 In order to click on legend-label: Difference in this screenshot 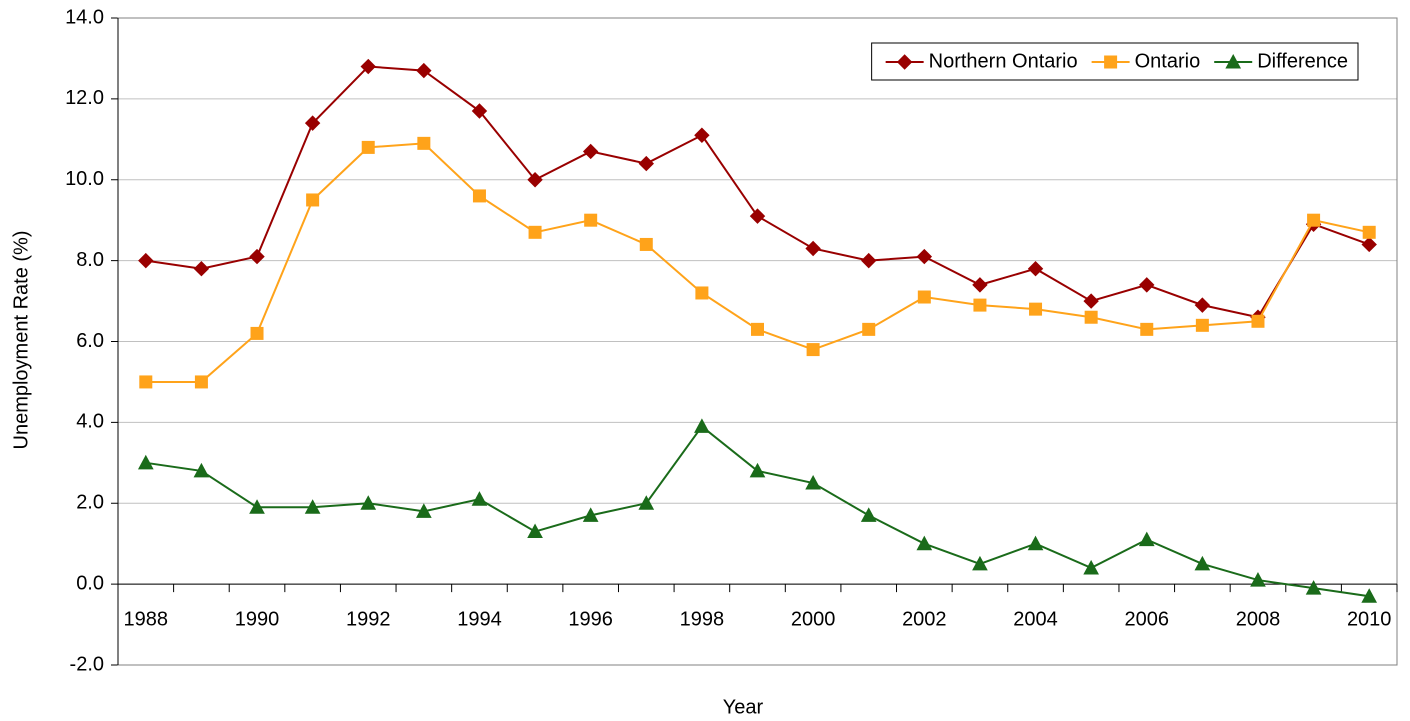, I will do `click(1302, 61)`.